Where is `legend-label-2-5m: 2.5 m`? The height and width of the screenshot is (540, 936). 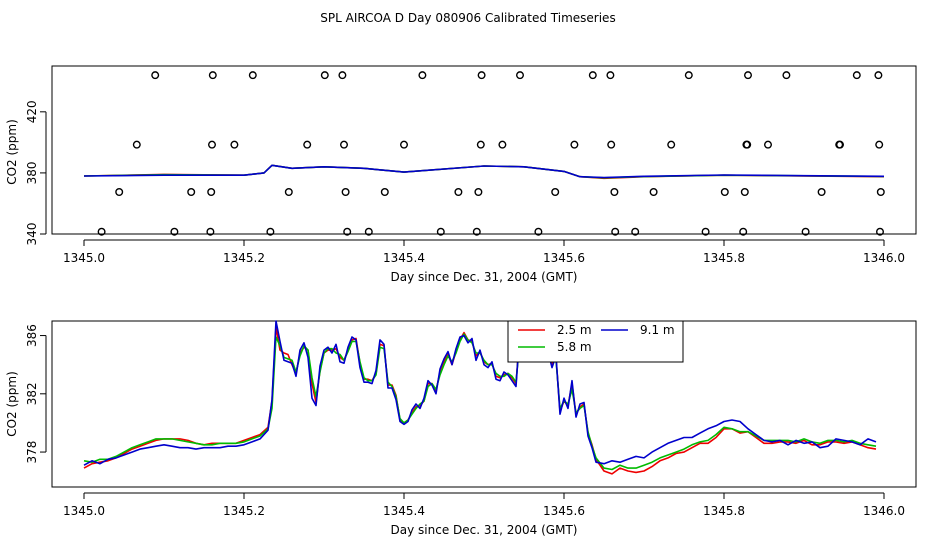 legend-label-2-5m: 2.5 m is located at coordinates (574, 330).